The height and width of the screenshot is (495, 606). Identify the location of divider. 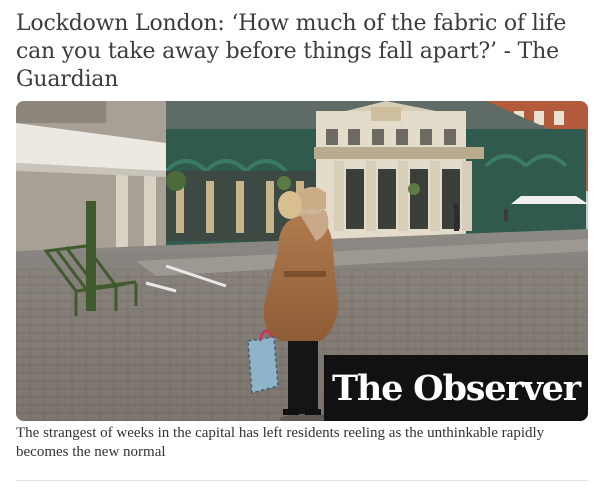
(302, 480).